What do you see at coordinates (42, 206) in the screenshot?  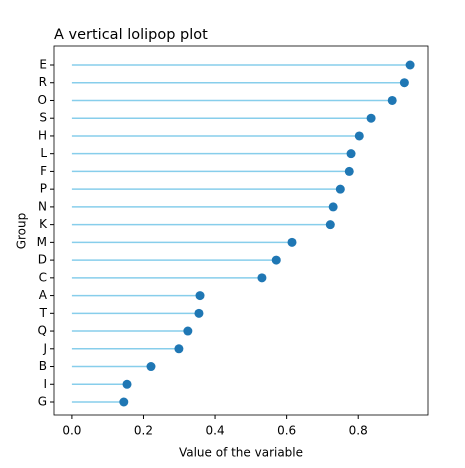 I see `y-tick-label: N` at bounding box center [42, 206].